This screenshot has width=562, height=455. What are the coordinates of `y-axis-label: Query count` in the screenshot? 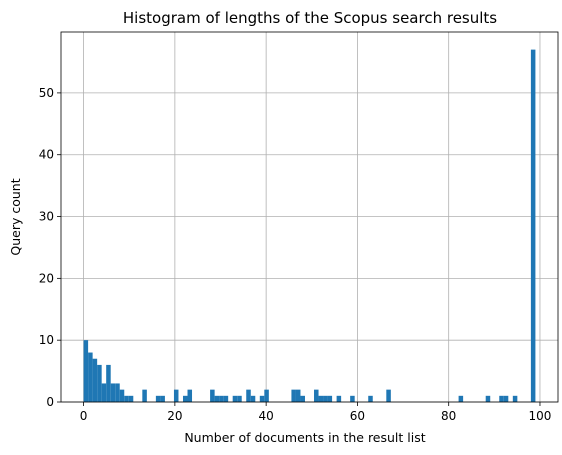 It's located at (15, 216).